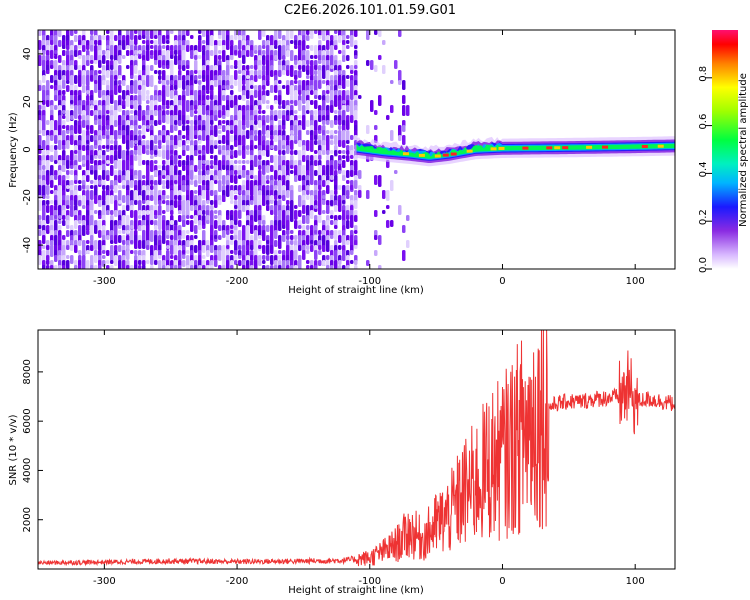 The height and width of the screenshot is (600, 750). What do you see at coordinates (369, 581) in the screenshot?
I see `x-tick-label: -100` at bounding box center [369, 581].